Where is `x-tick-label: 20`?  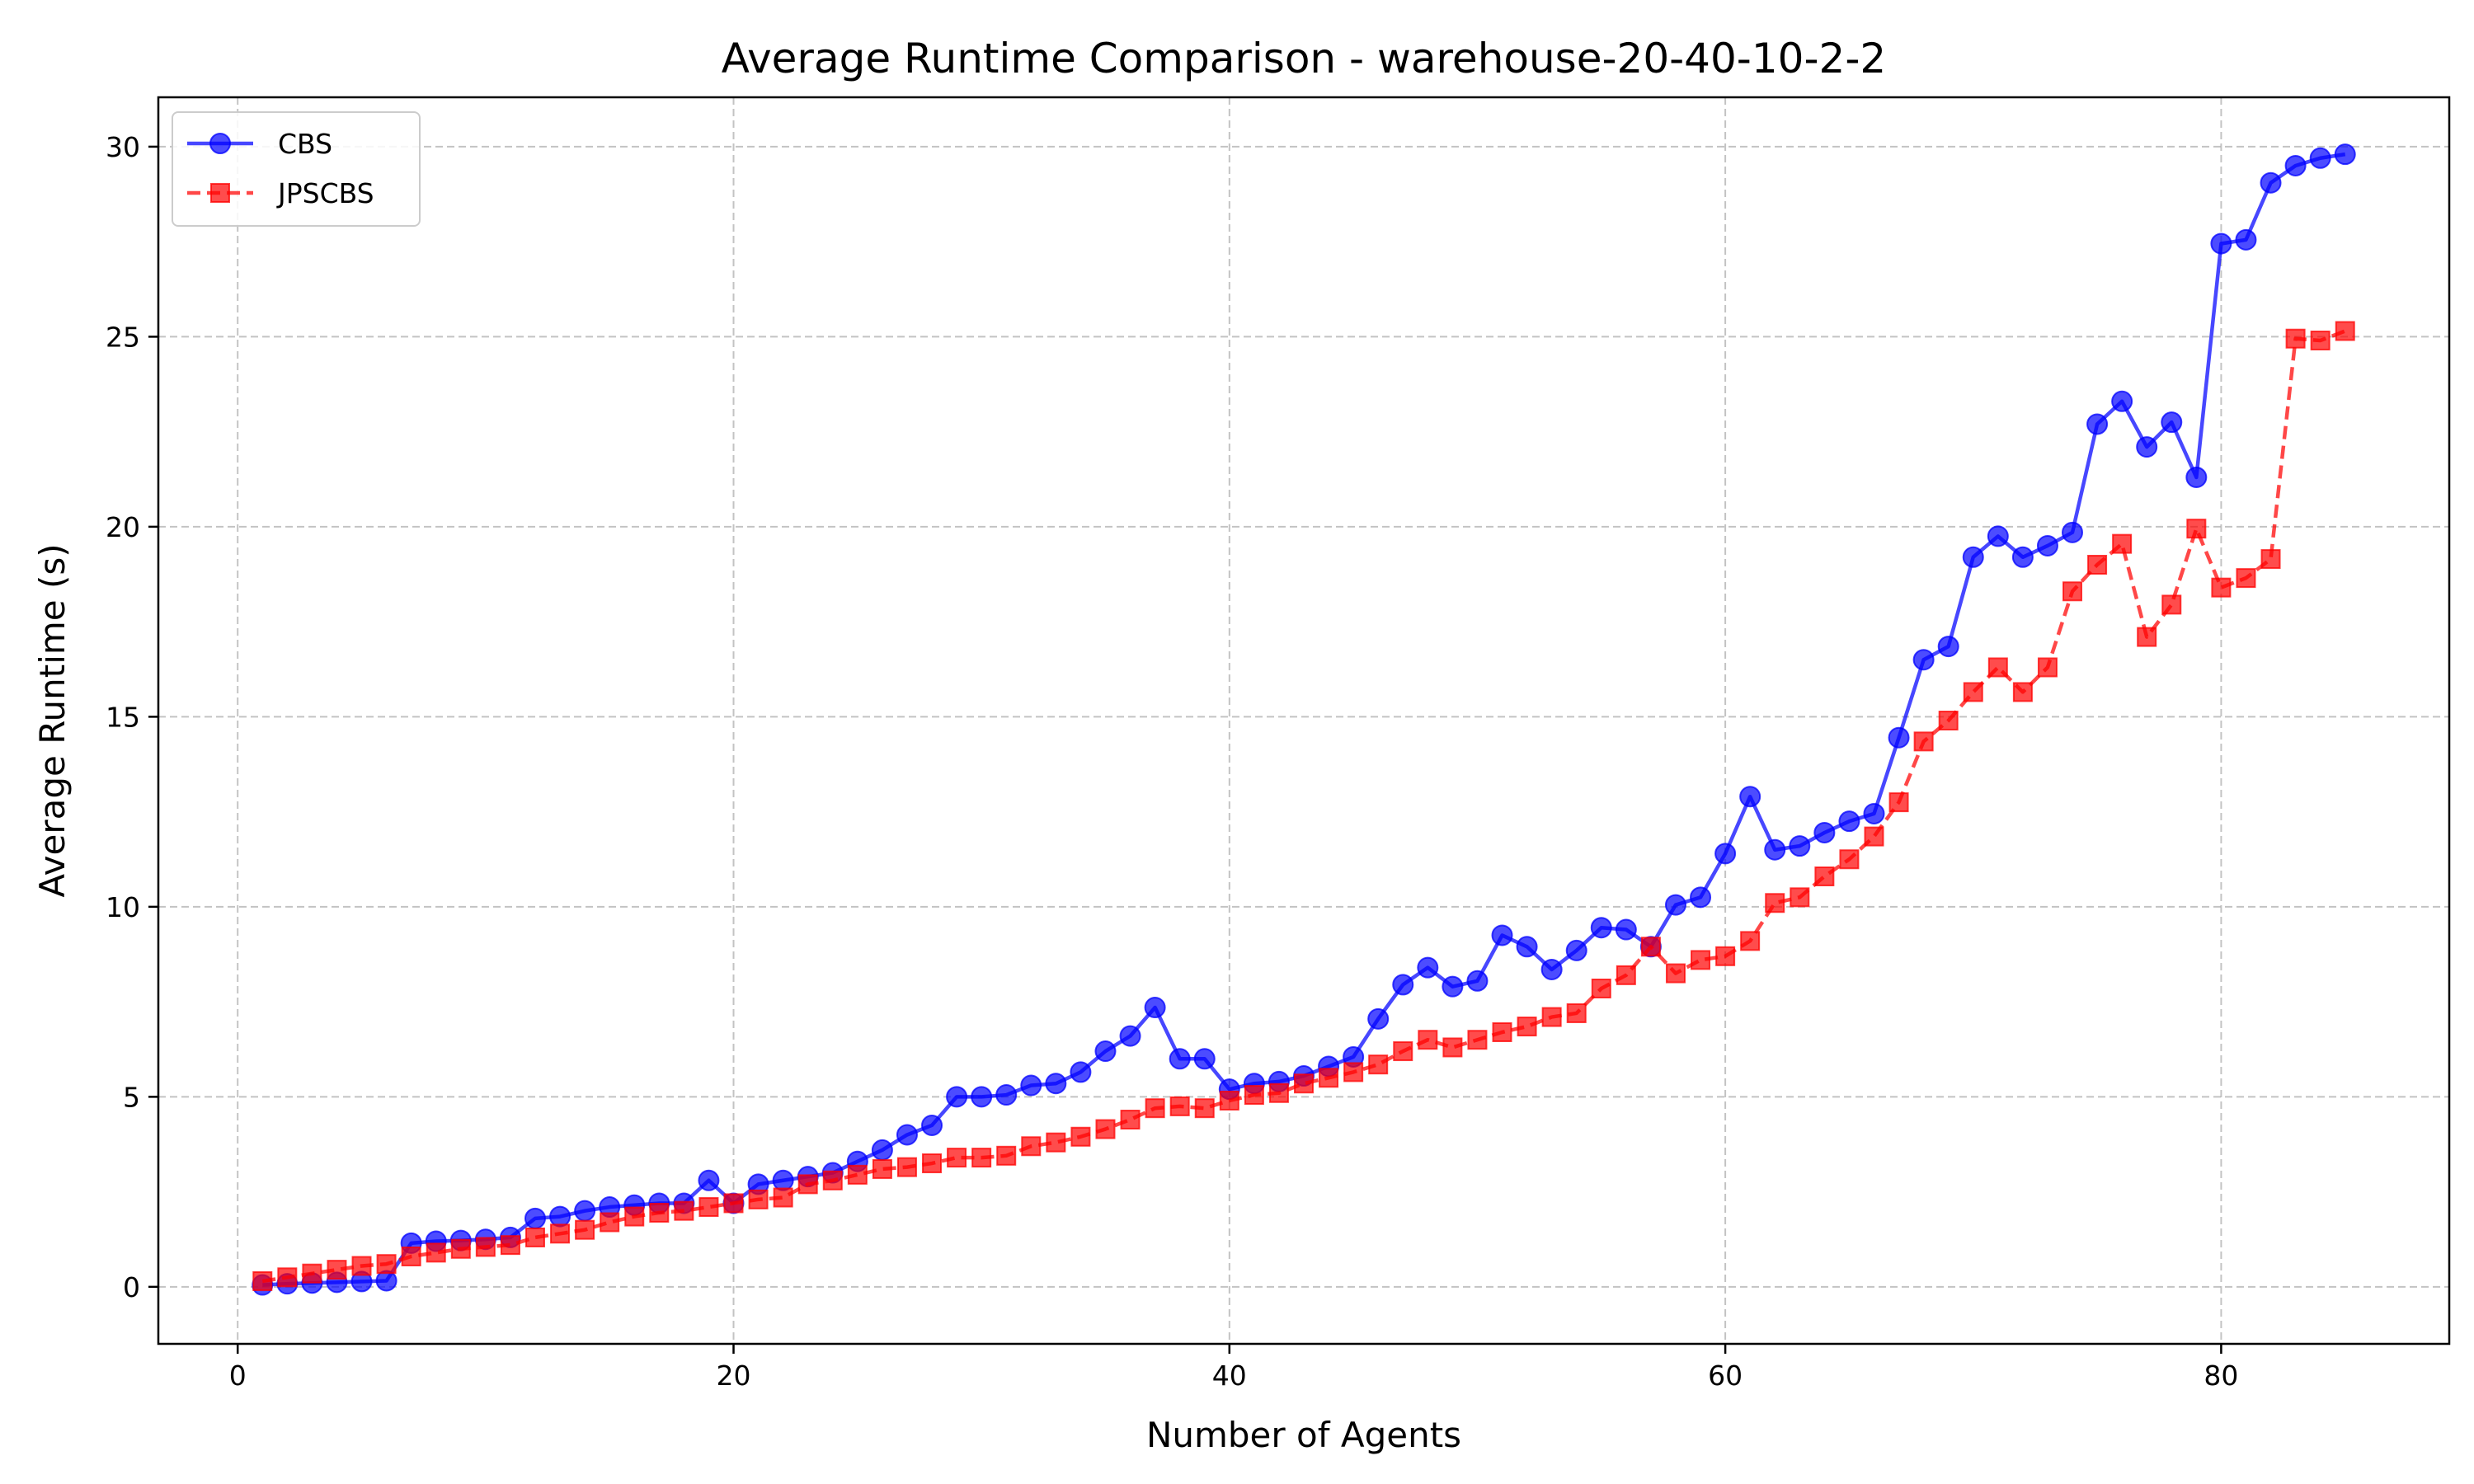
x-tick-label: 20 is located at coordinates (734, 1376).